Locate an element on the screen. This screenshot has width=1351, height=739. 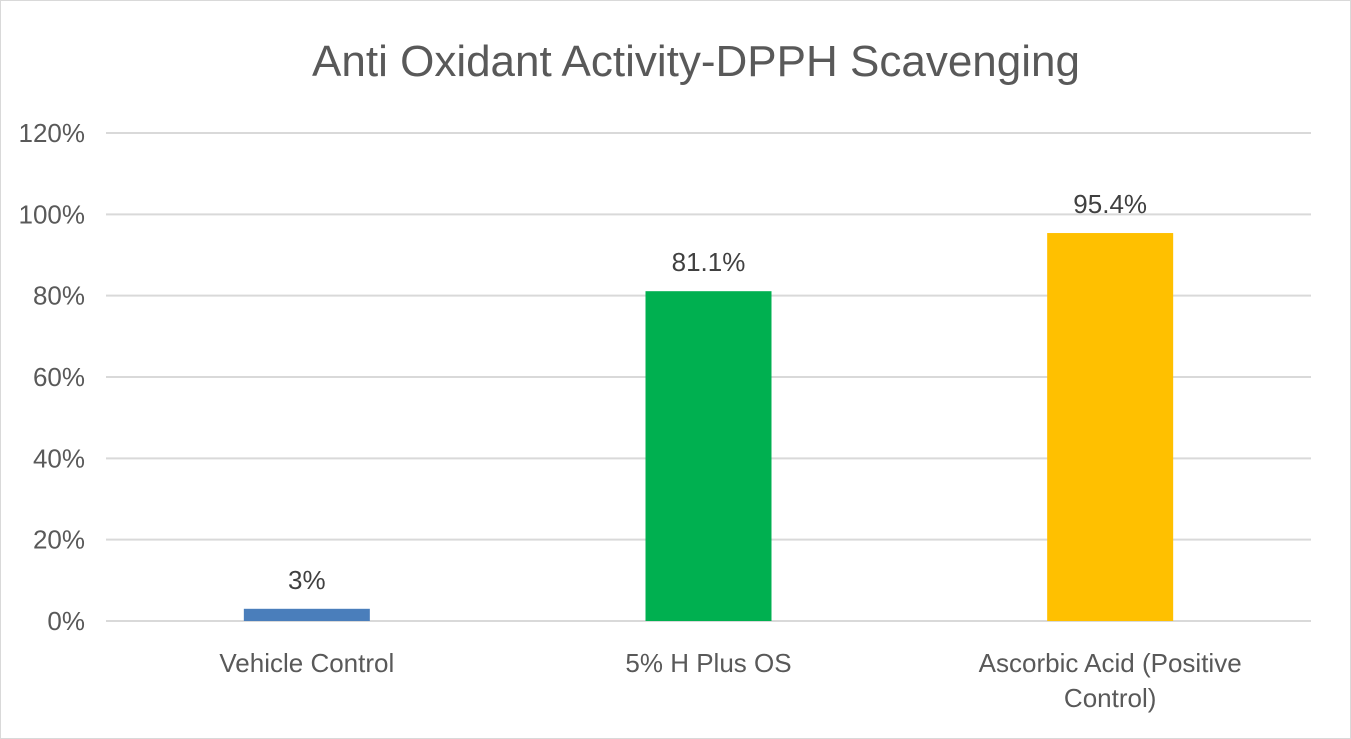
chart-title: Anti Oxidant Activity-DPPH Scavenging is located at coordinates (696, 61).